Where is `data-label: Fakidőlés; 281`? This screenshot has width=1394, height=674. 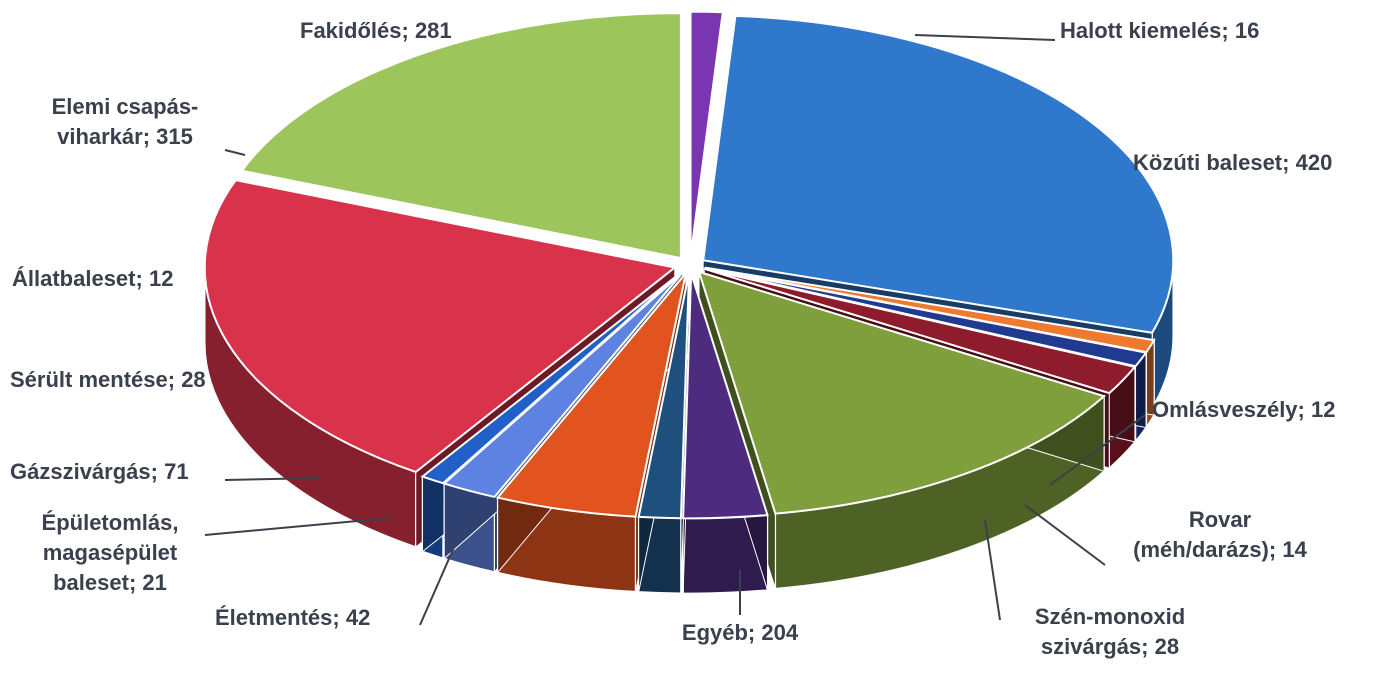
data-label: Fakidőlés; 281 is located at coordinates (376, 31).